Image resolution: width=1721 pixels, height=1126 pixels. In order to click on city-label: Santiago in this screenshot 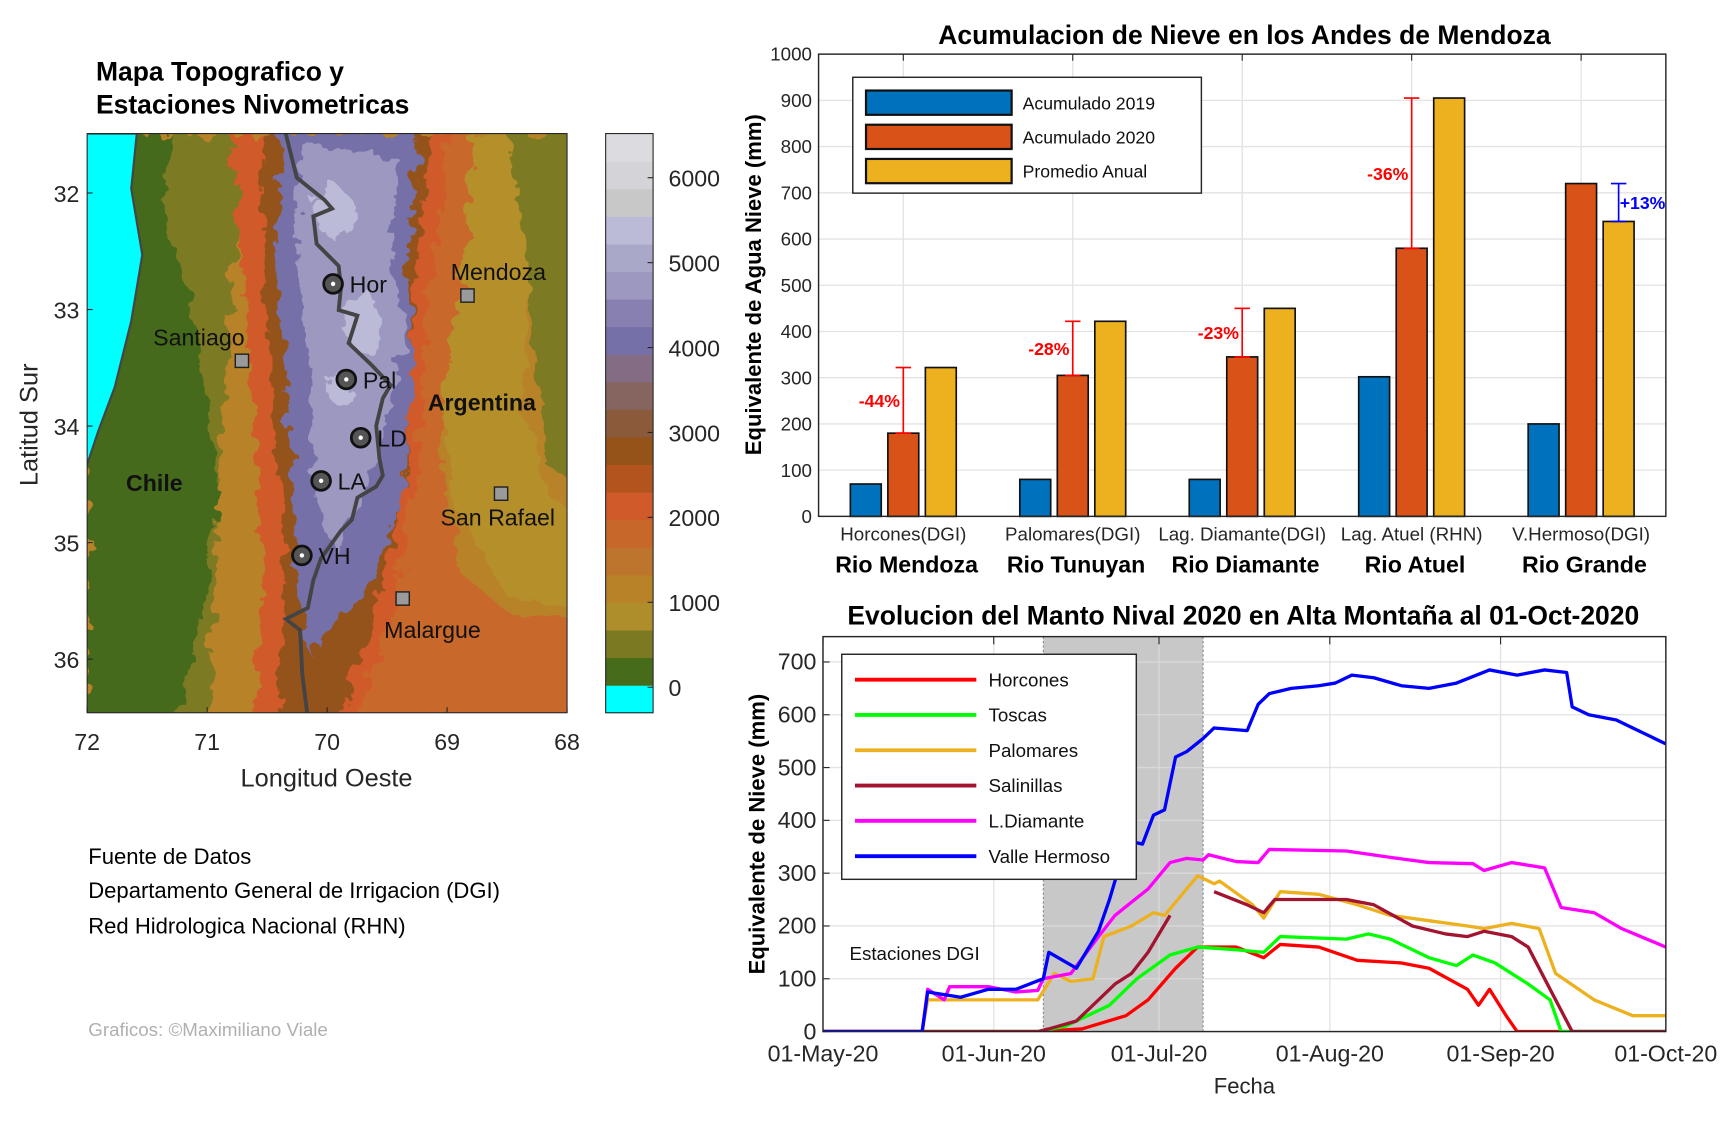, I will do `click(198, 337)`.